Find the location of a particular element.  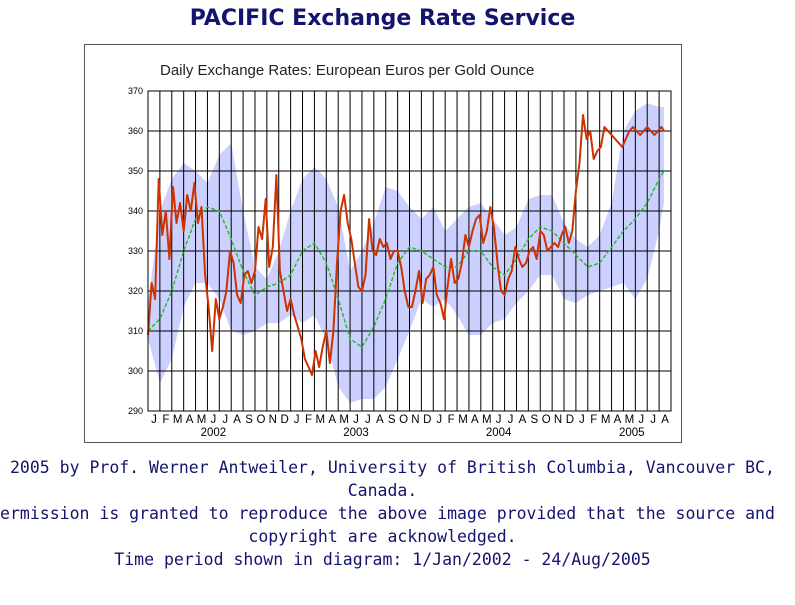

y-tick-label: 310 is located at coordinates (135, 331).